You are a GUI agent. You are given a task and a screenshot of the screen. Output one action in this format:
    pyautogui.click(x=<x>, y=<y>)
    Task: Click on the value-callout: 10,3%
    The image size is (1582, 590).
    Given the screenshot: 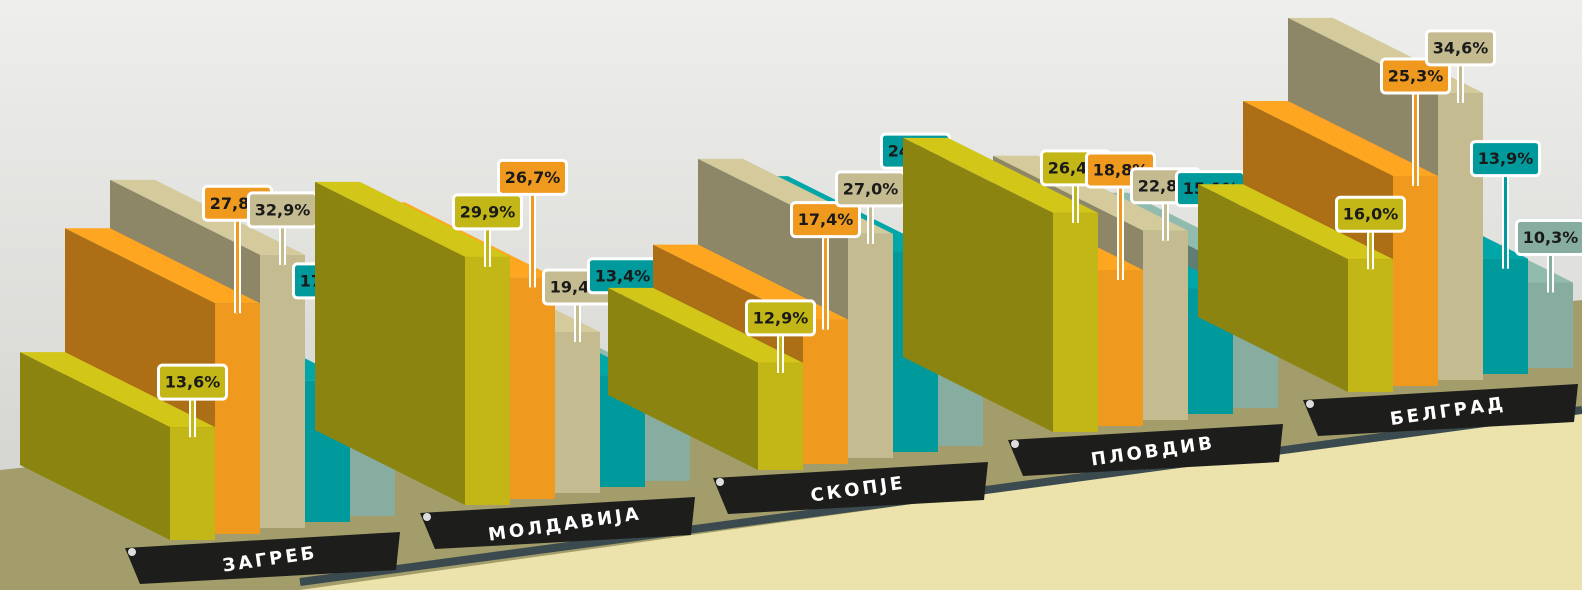 What is the action you would take?
    pyautogui.click(x=1548, y=256)
    